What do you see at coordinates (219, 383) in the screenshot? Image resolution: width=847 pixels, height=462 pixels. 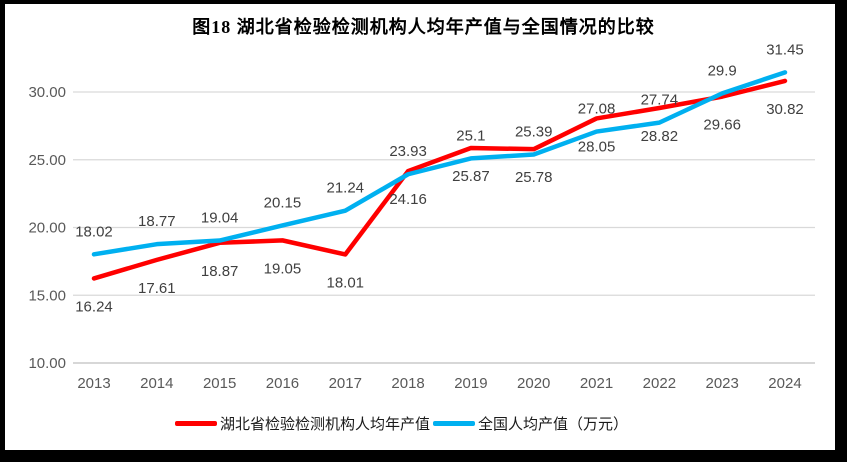 I see `svg-text: 2015` at bounding box center [219, 383].